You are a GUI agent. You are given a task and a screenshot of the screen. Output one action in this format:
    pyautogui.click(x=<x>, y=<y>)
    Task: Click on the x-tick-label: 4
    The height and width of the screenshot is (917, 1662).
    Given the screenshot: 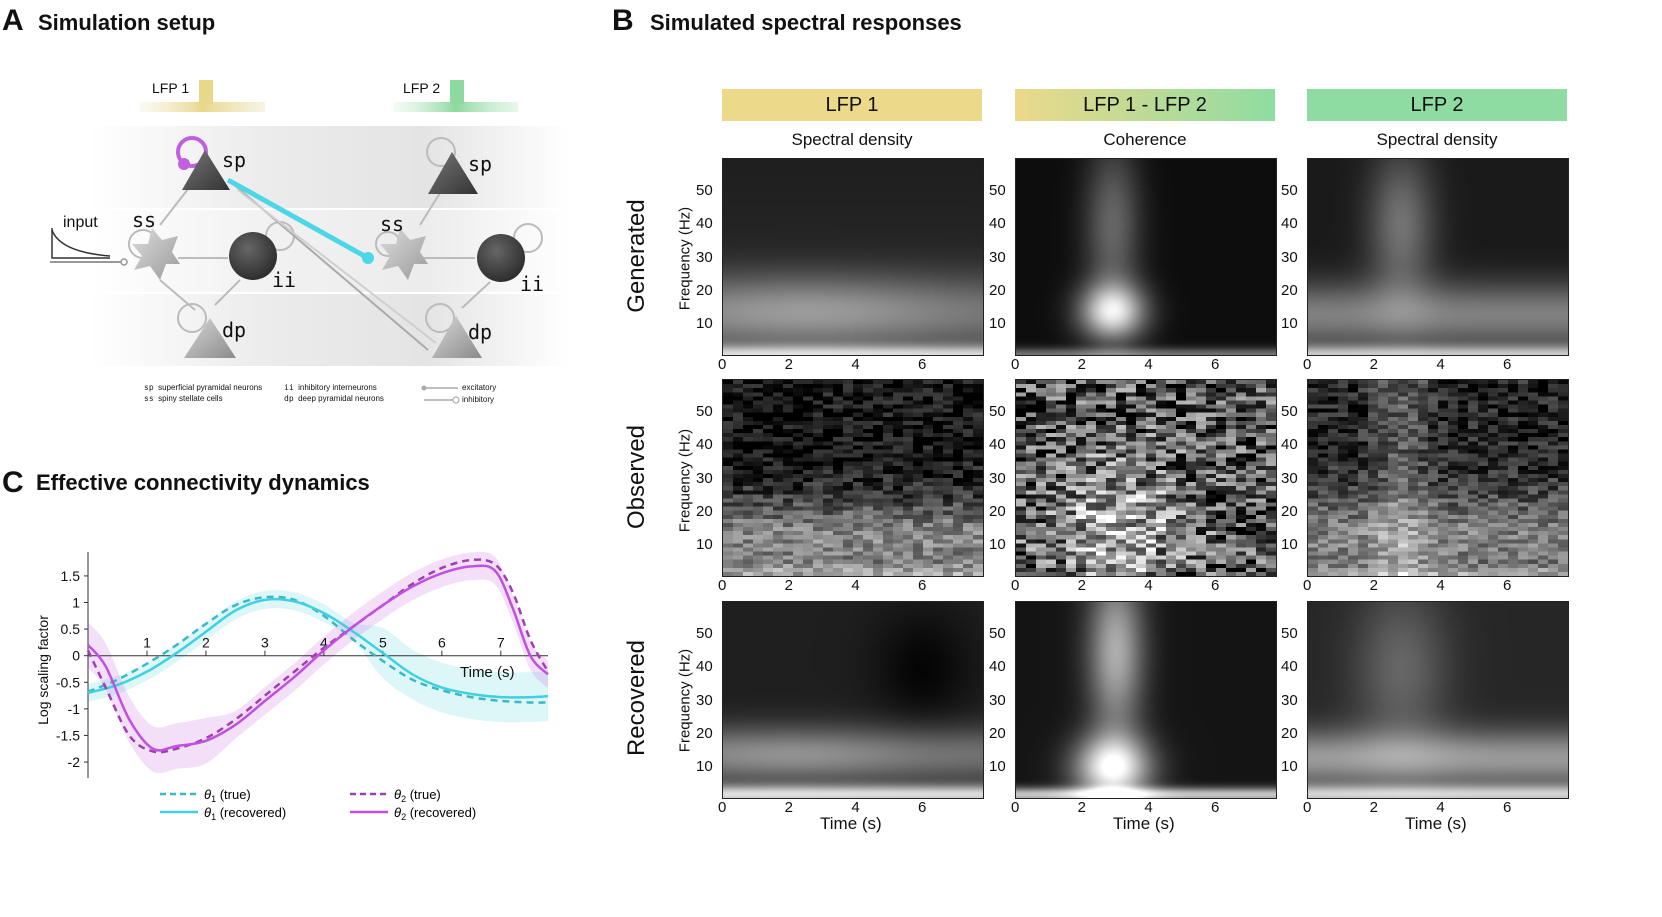 What is the action you would take?
    pyautogui.click(x=324, y=643)
    